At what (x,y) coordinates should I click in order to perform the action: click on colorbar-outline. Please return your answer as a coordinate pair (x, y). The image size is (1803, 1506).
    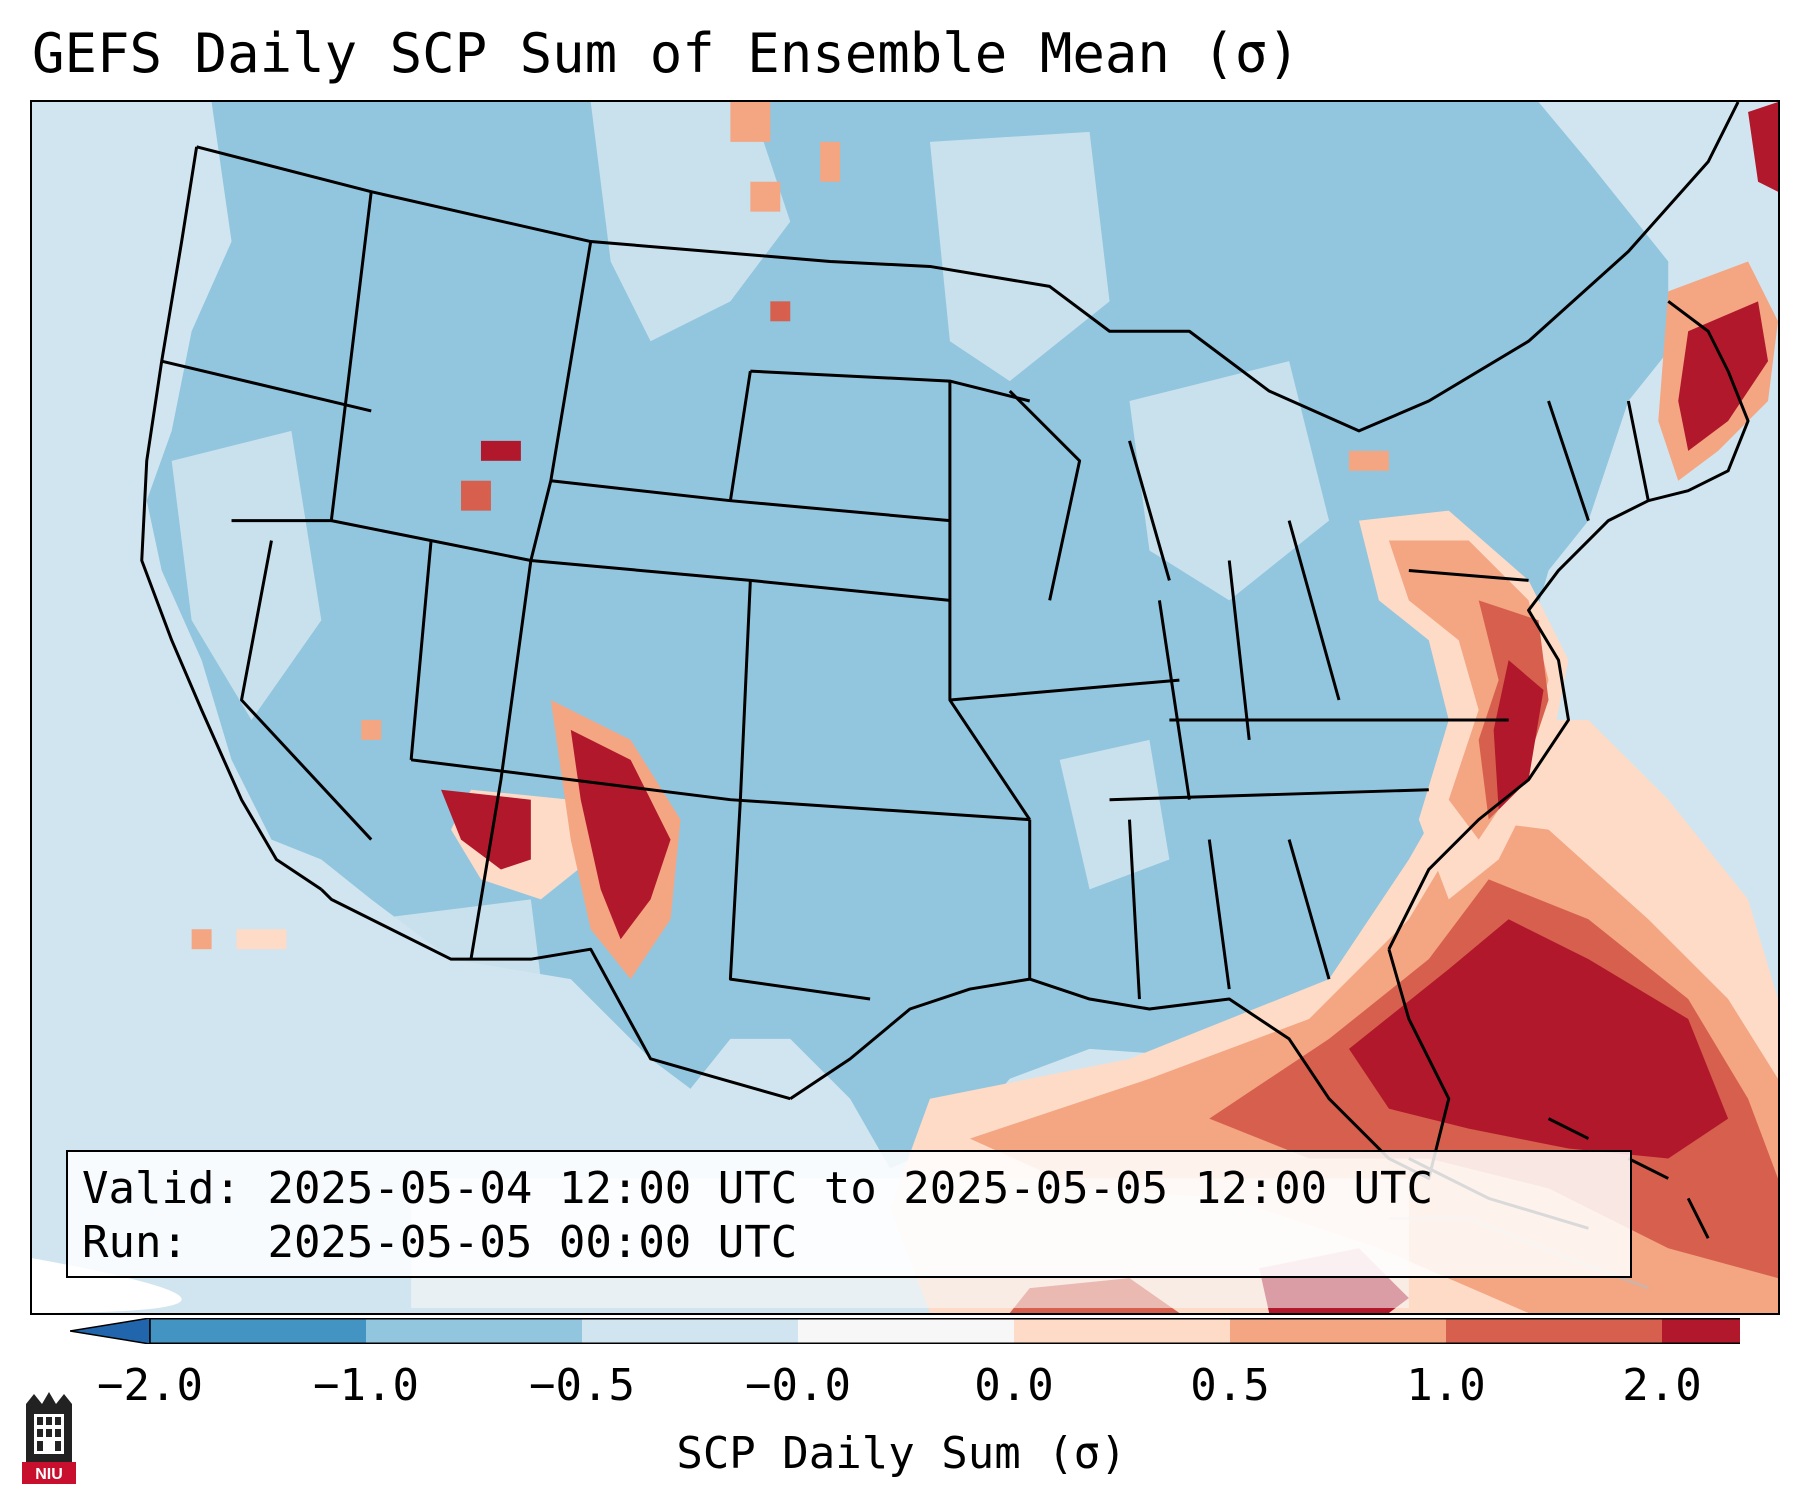
    Looking at the image, I should click on (944, 1331).